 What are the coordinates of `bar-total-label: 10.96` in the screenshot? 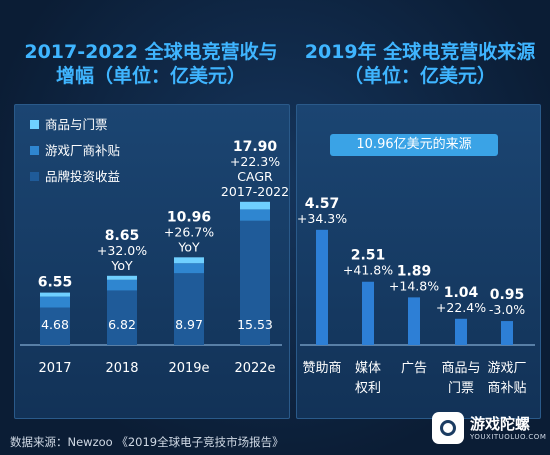 It's located at (189, 217).